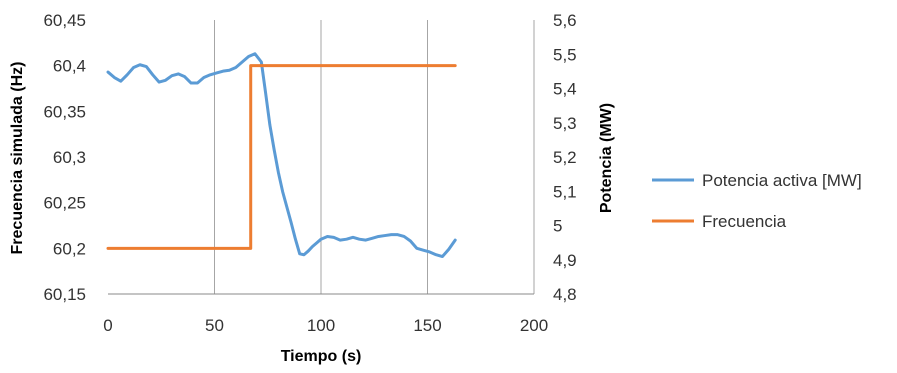 The height and width of the screenshot is (373, 897). What do you see at coordinates (69, 157) in the screenshot?
I see `y-left-tick-label: 60,3` at bounding box center [69, 157].